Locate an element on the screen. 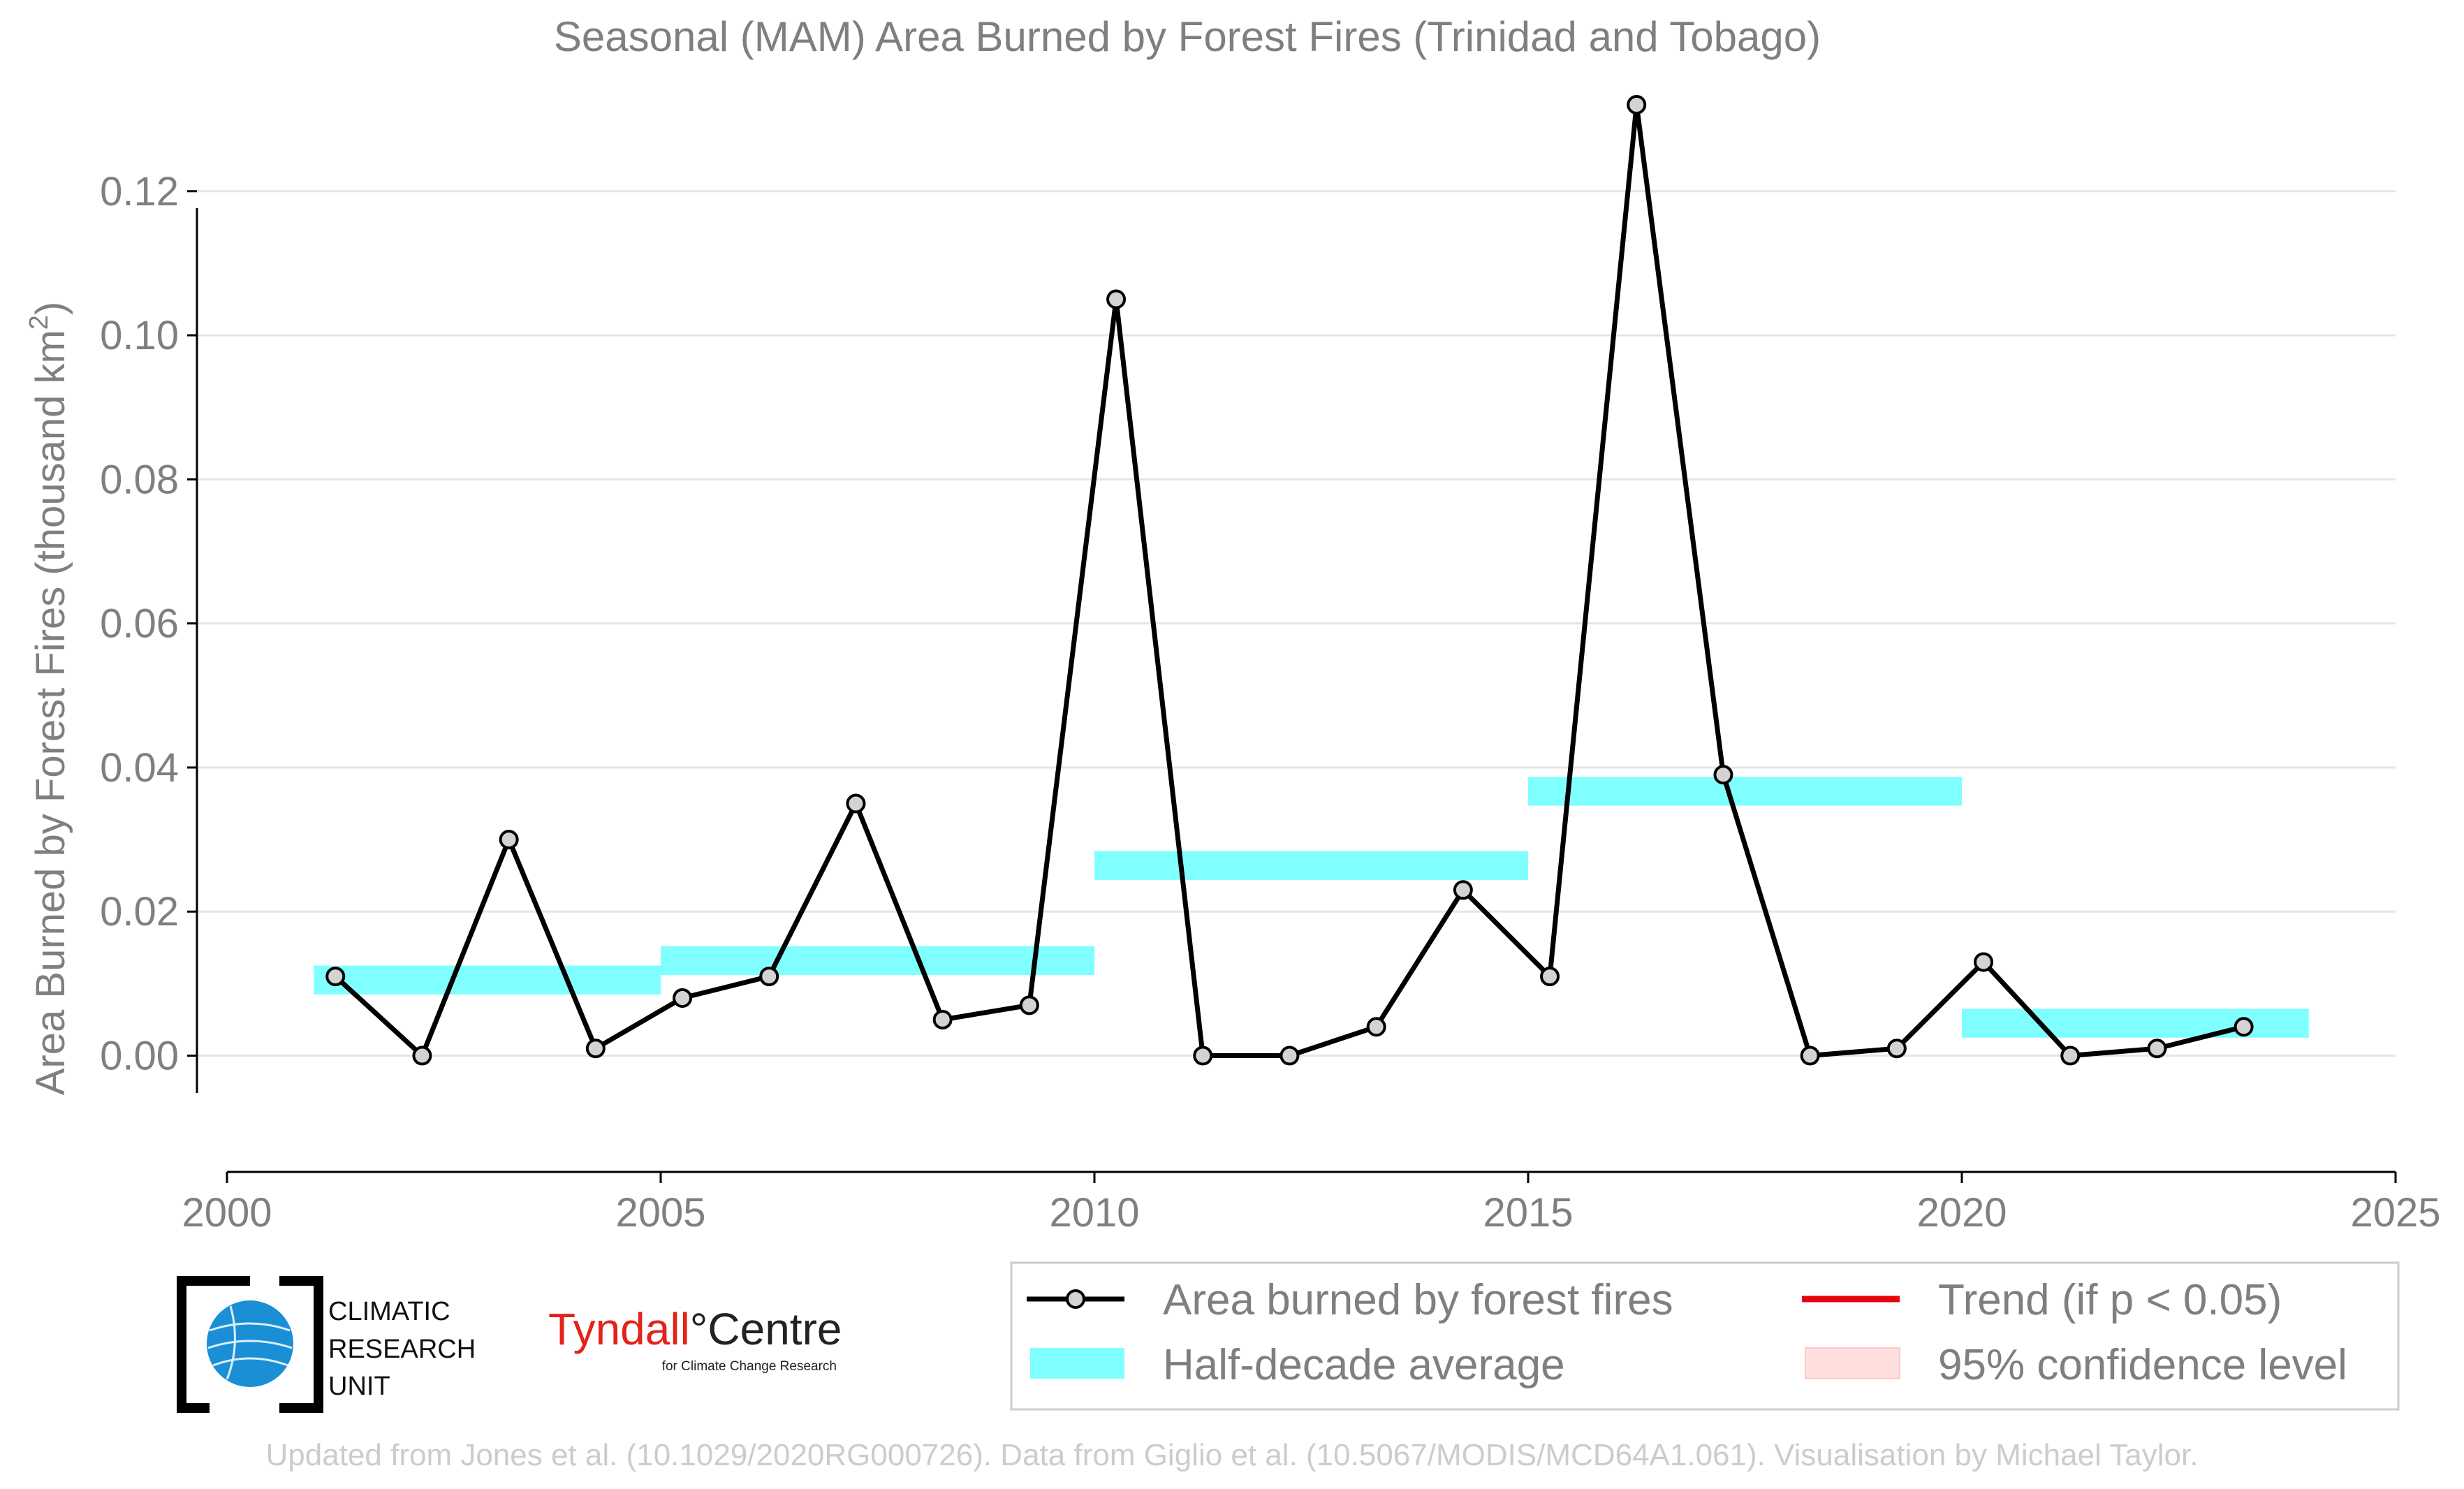  x-tick-label: 2010 is located at coordinates (1094, 1212).